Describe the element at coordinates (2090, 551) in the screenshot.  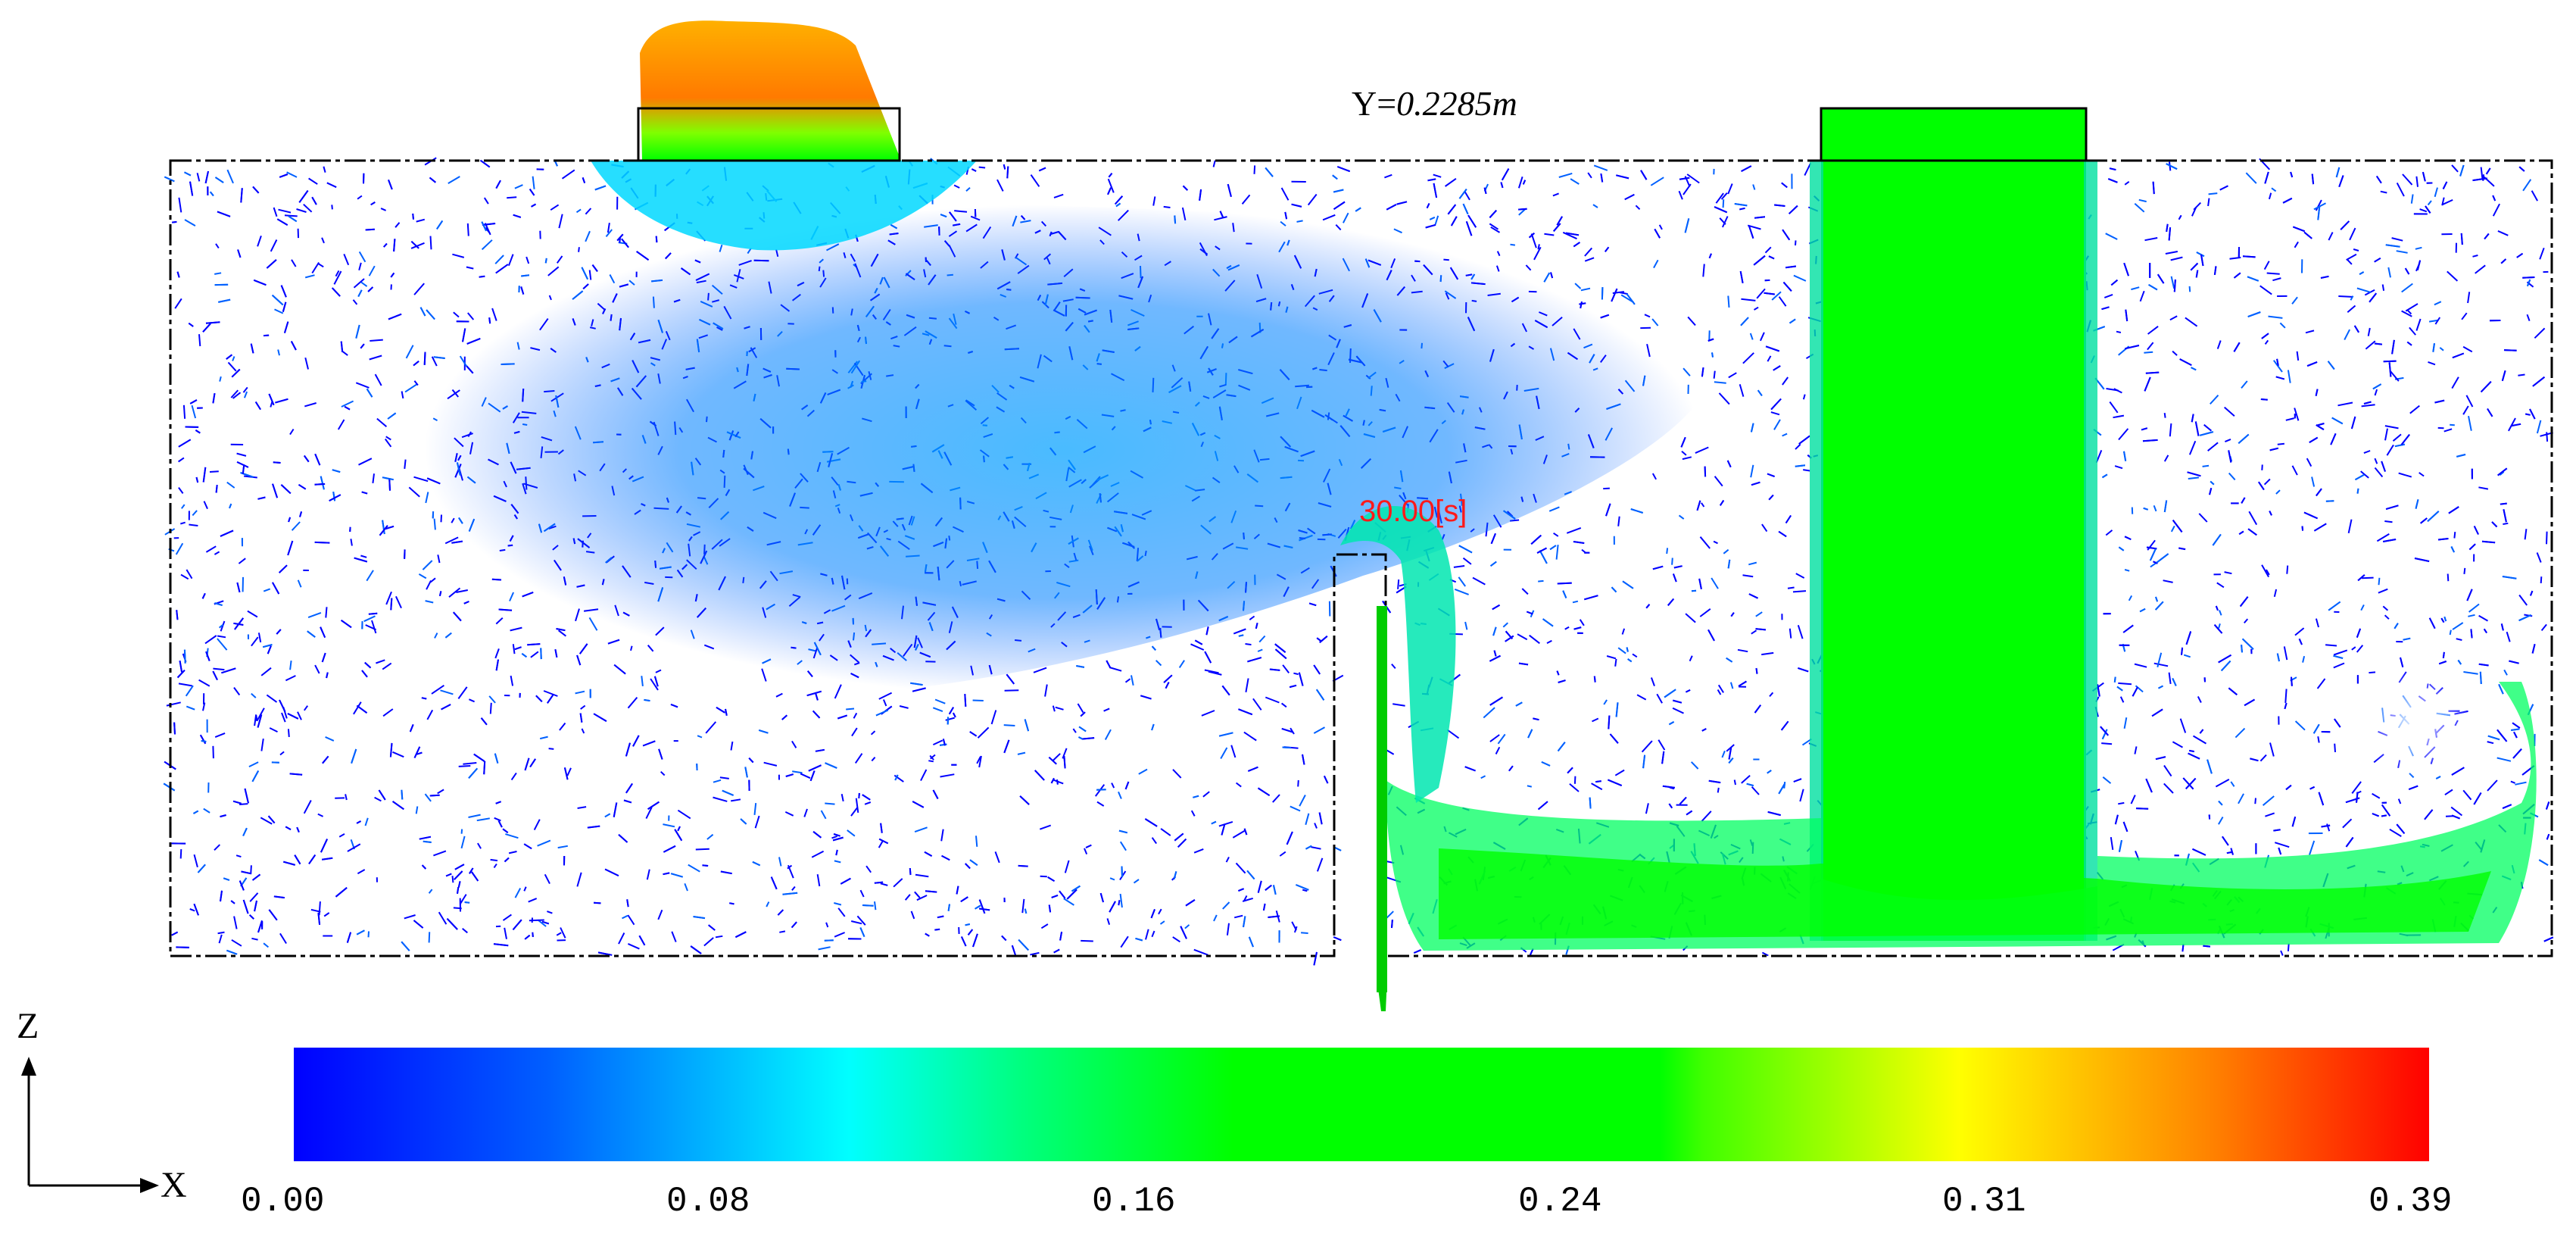
I see `green-column-edge-right` at that location.